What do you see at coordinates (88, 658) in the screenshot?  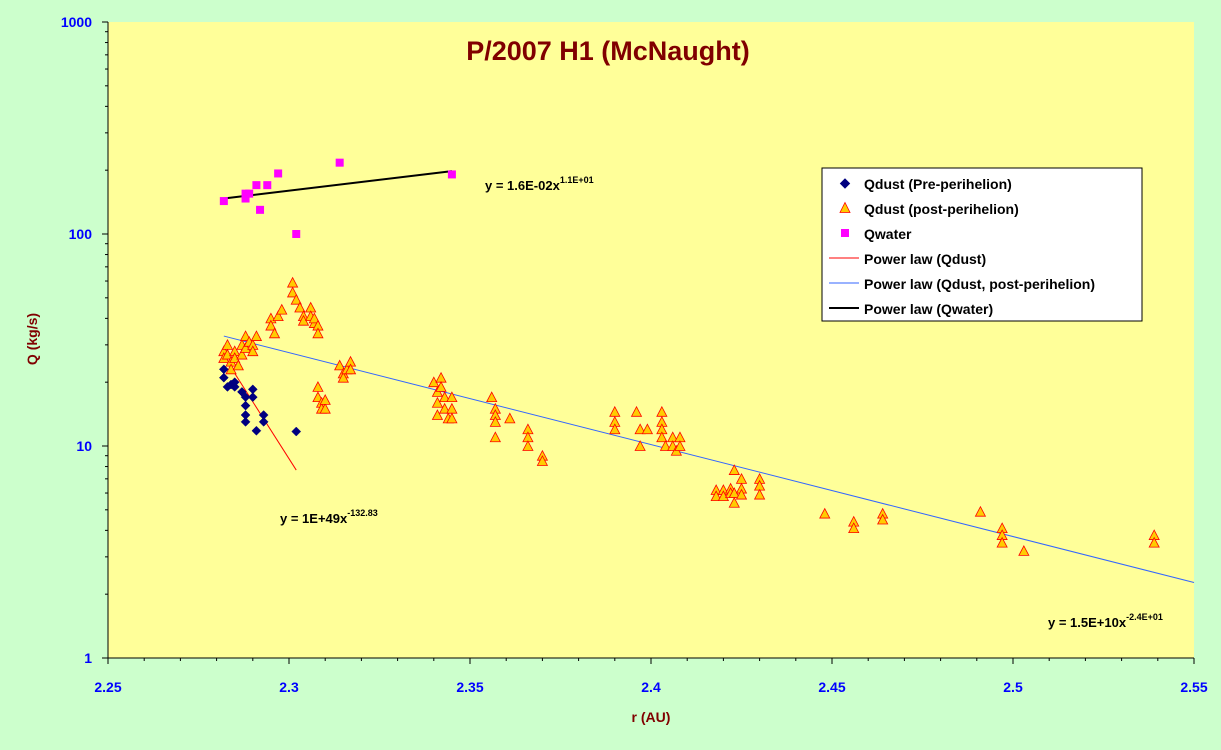 I see `y-tick-label: 1` at bounding box center [88, 658].